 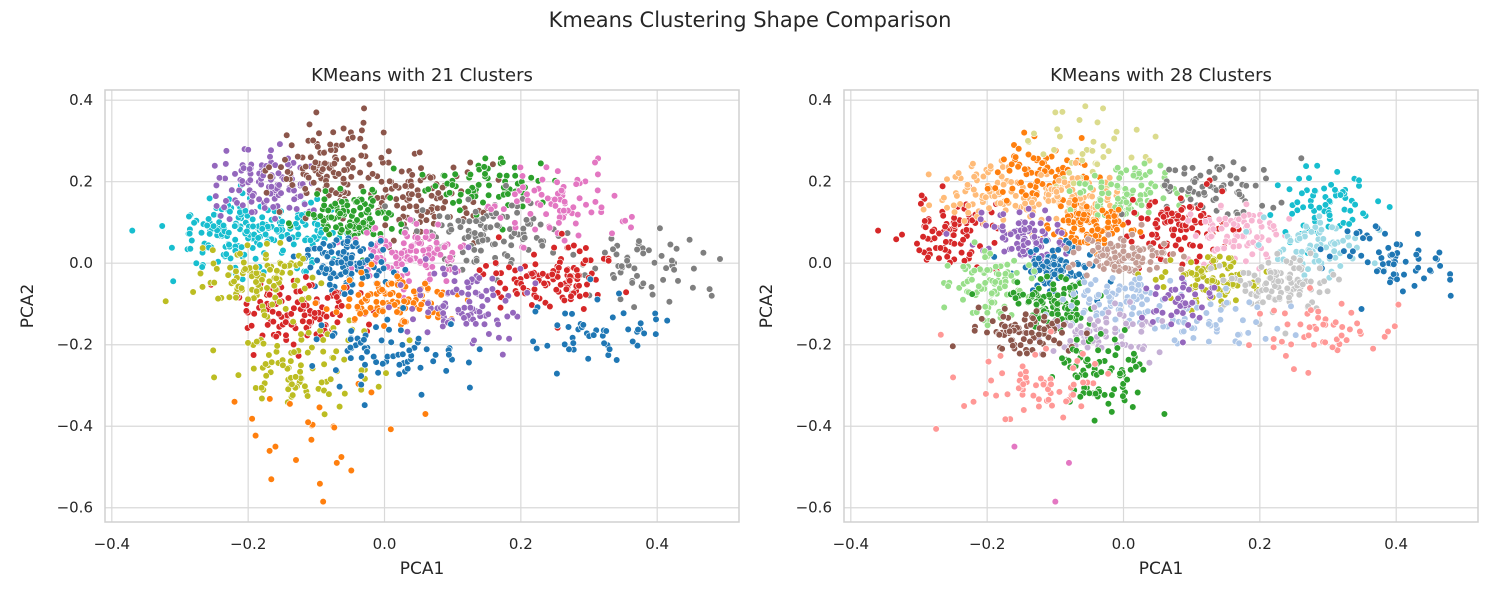 I want to click on y-tick-label: 0.4, so click(x=820, y=100).